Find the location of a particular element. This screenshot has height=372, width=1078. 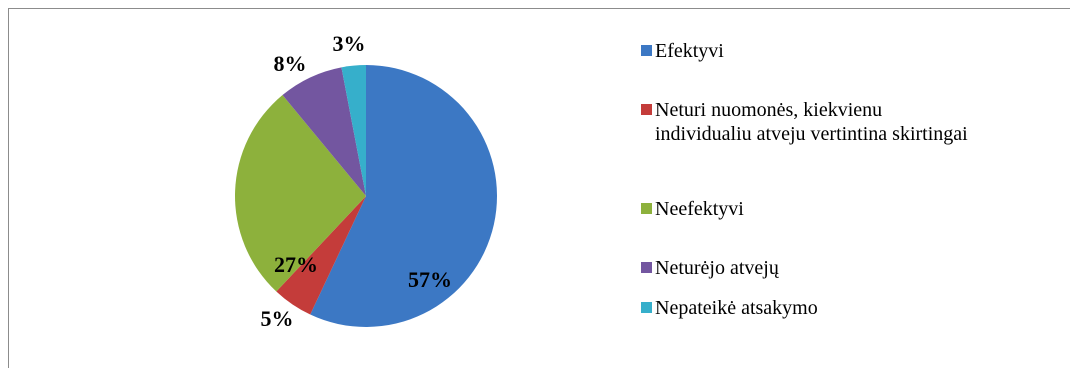

legend-item-3: Neefektyvi is located at coordinates (692, 209).